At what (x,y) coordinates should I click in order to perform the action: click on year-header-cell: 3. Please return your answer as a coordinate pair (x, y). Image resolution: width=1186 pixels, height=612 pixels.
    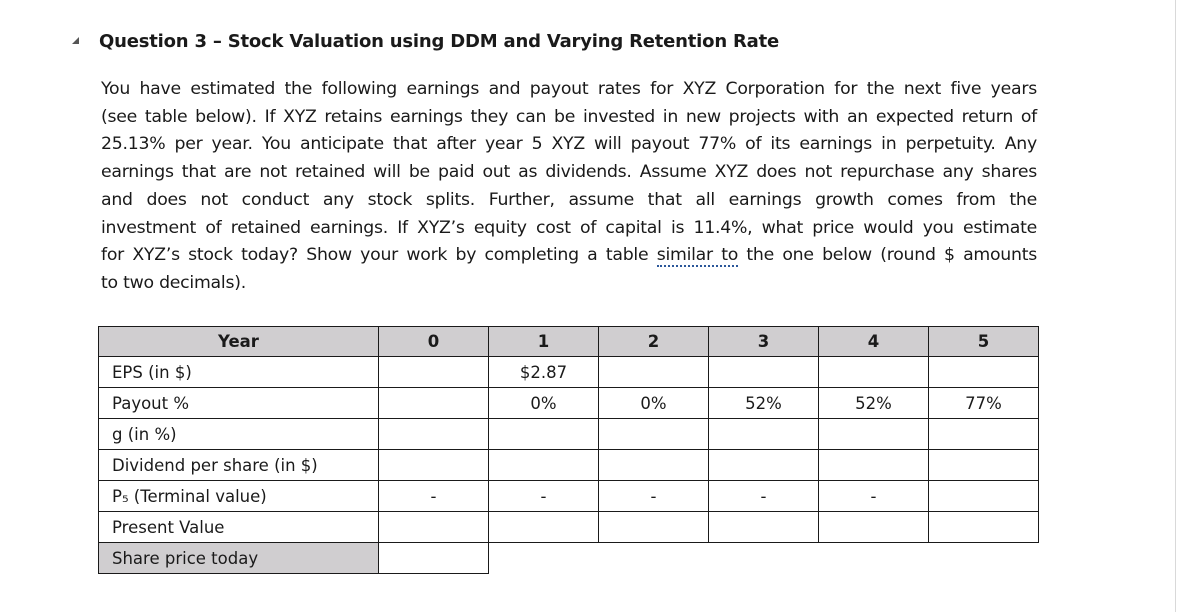
    Looking at the image, I should click on (763, 341).